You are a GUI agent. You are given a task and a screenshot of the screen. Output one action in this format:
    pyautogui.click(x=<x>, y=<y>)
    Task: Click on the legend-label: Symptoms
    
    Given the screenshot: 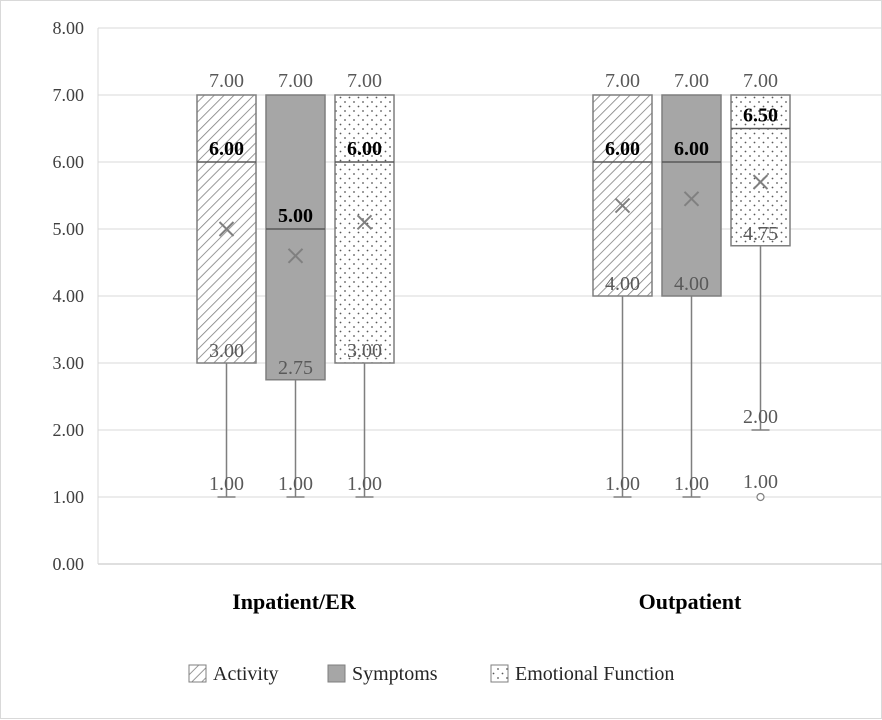 What is the action you would take?
    pyautogui.click(x=395, y=674)
    